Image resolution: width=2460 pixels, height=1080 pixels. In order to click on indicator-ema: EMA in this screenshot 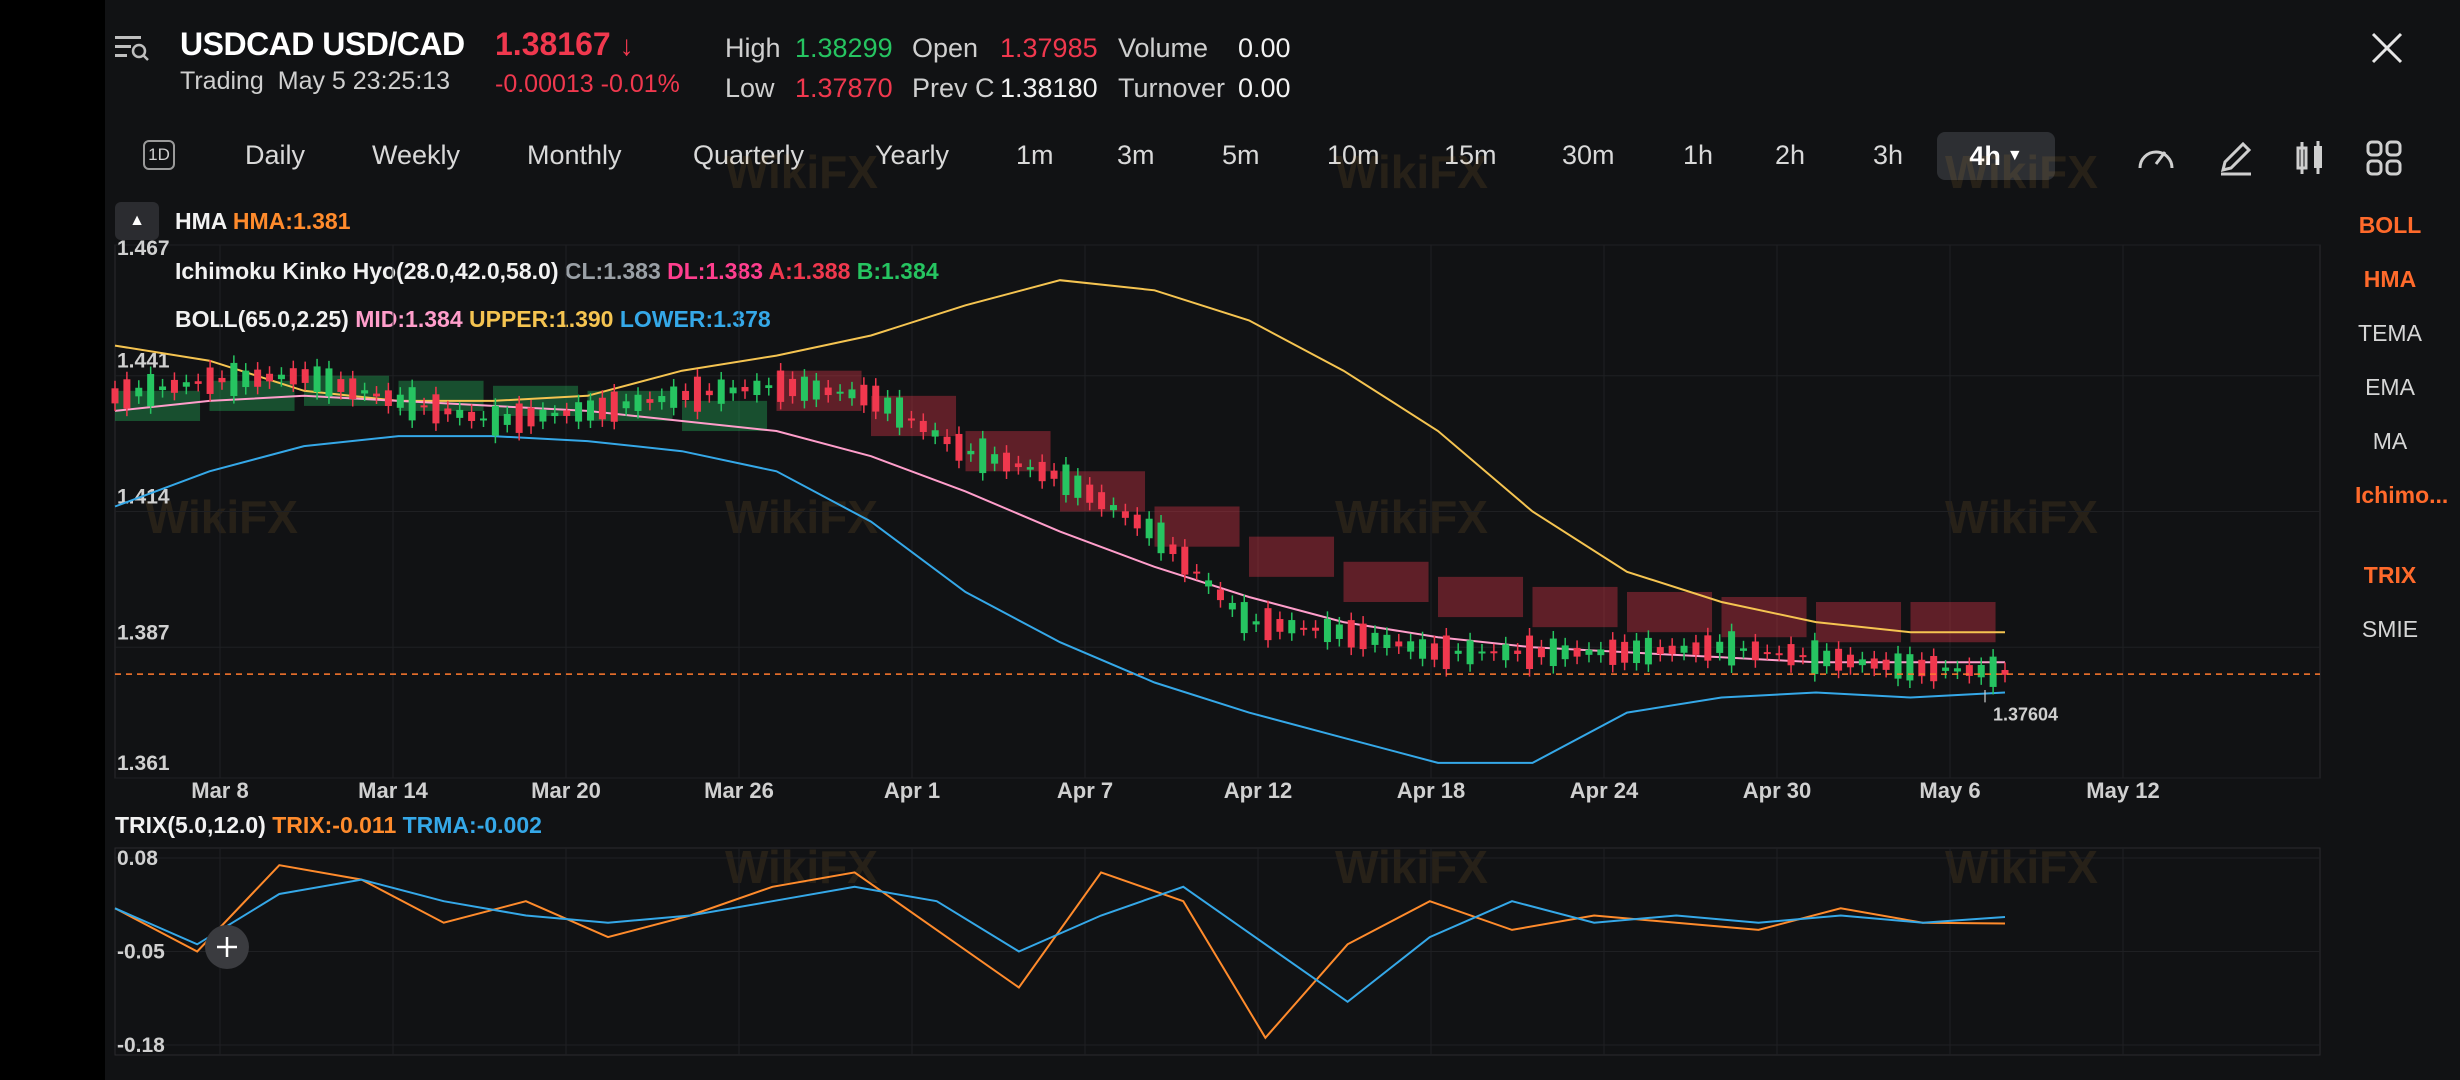, I will do `click(2390, 387)`.